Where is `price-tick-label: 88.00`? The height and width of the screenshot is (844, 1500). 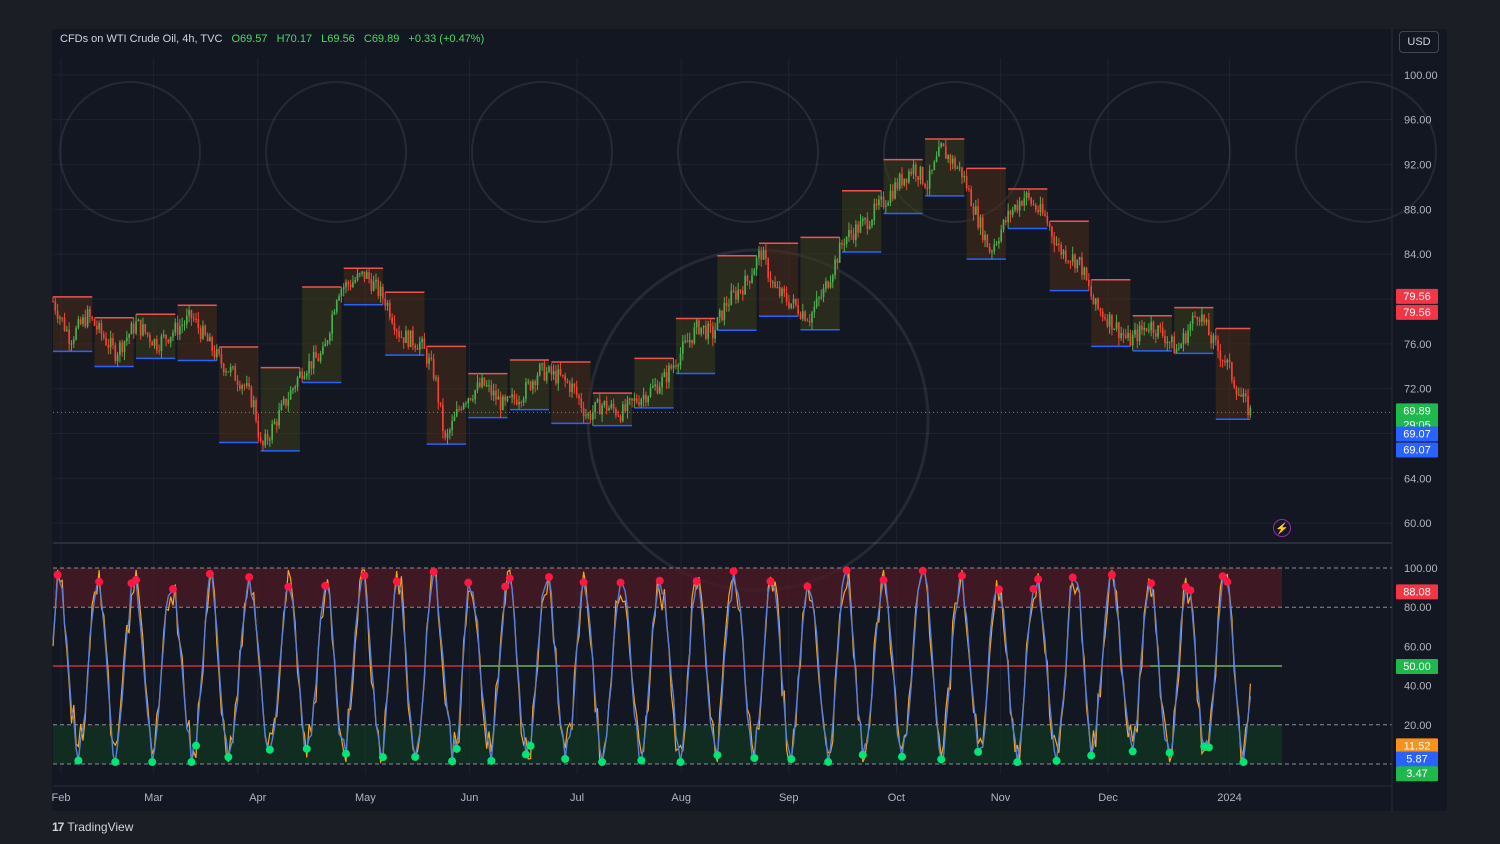 price-tick-label: 88.00 is located at coordinates (1418, 210).